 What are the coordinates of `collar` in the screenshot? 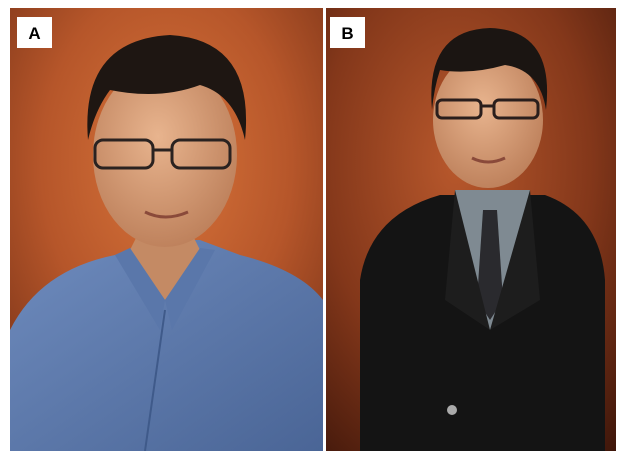 It's located at (165, 289).